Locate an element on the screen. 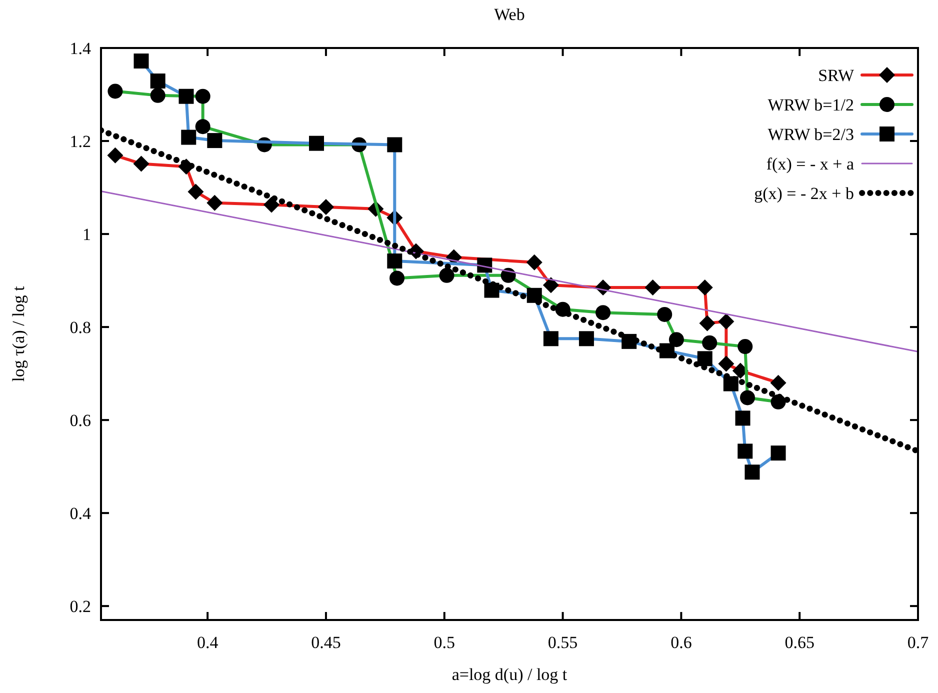  y-tick-label: 0.6 is located at coordinates (80, 420).